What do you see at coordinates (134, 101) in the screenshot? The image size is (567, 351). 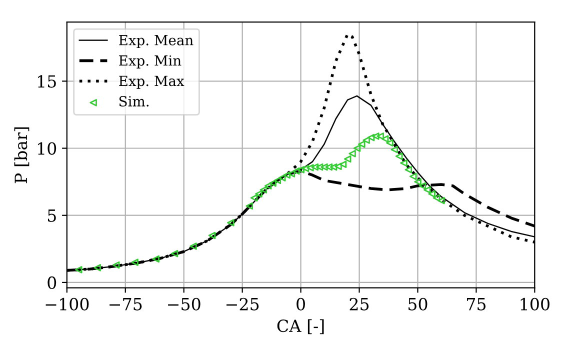 I see `legend-label: Sim.` at bounding box center [134, 101].